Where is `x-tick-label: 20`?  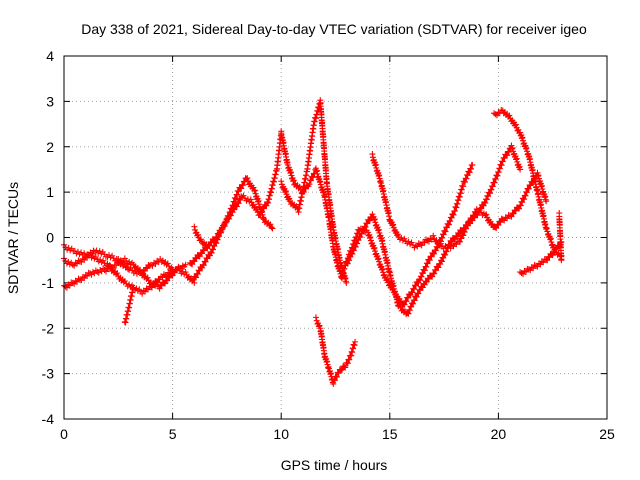
x-tick-label: 20 is located at coordinates (499, 434).